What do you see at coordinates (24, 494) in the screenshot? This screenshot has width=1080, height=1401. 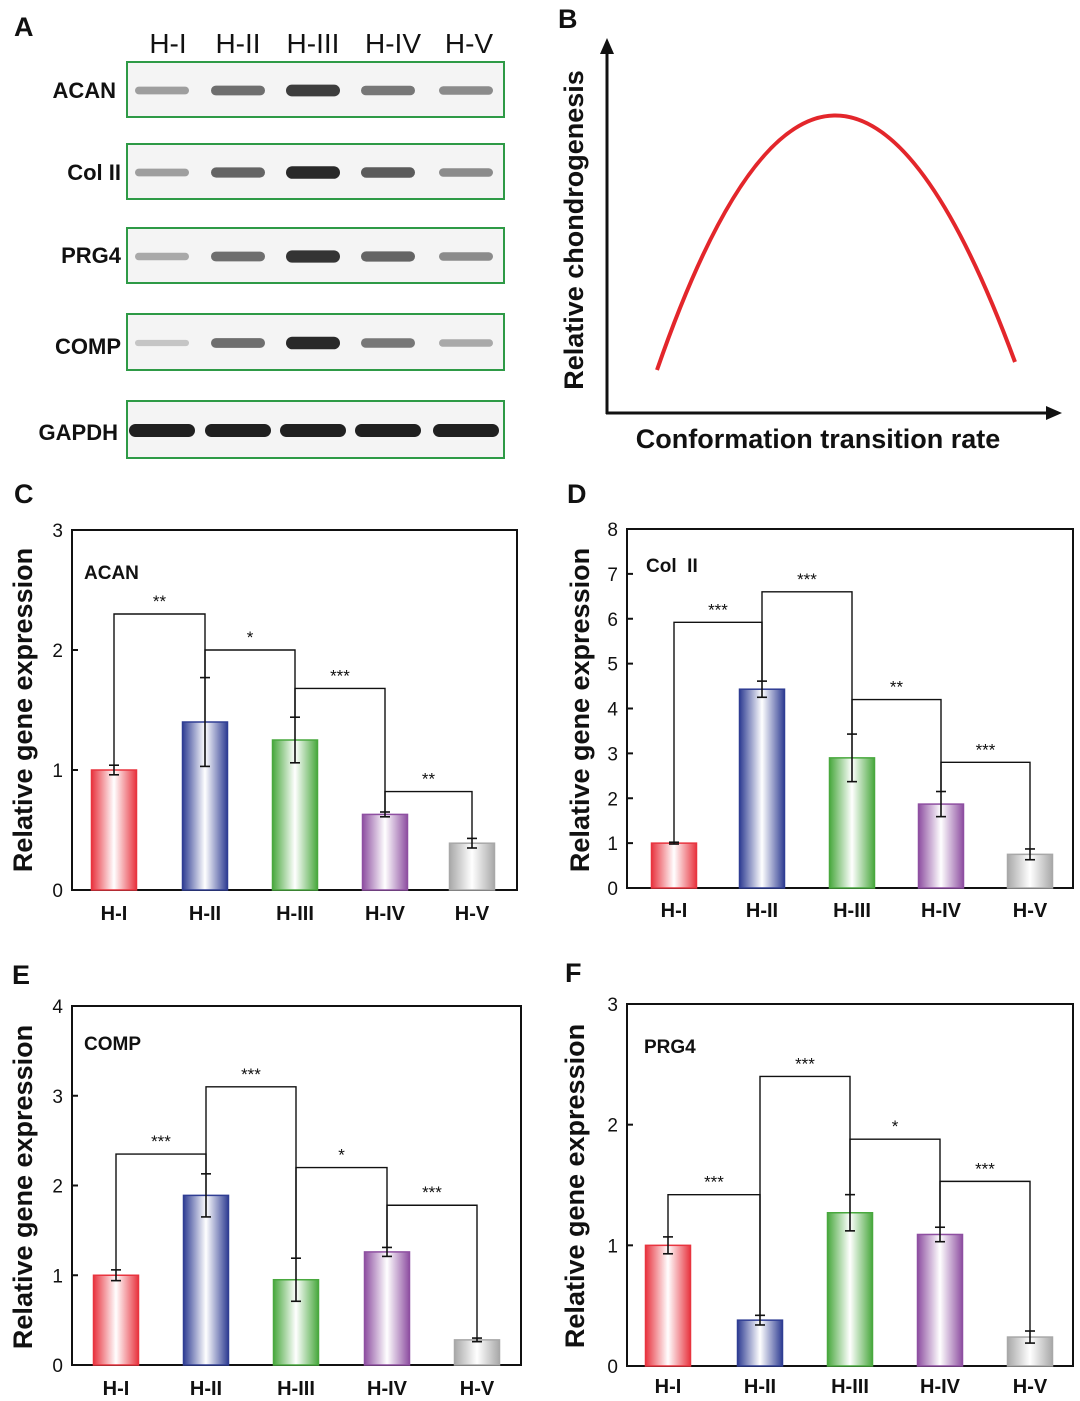 I see `panel-c-letter: C` at bounding box center [24, 494].